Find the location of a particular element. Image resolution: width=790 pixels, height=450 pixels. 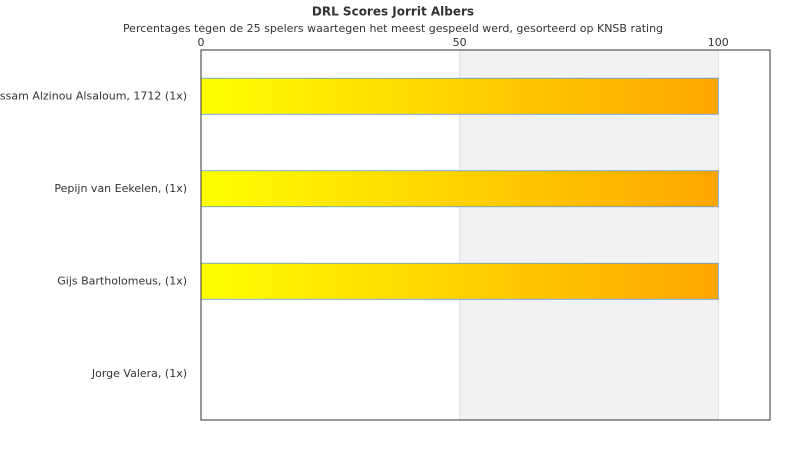

x-tick-label: 50 is located at coordinates (460, 42).